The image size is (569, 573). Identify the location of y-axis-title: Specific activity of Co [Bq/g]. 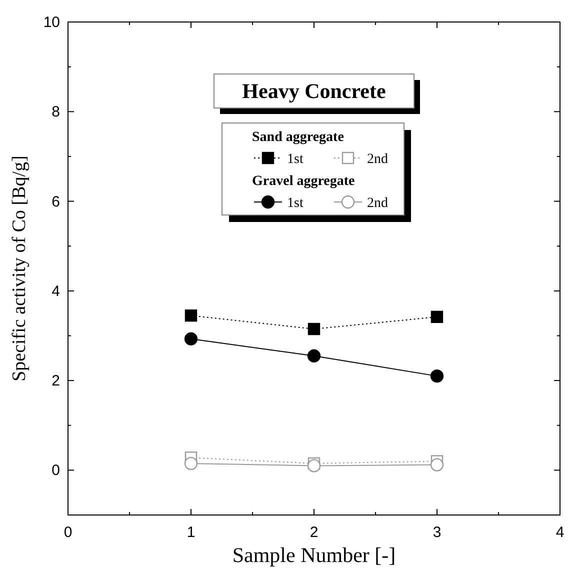
(19, 269).